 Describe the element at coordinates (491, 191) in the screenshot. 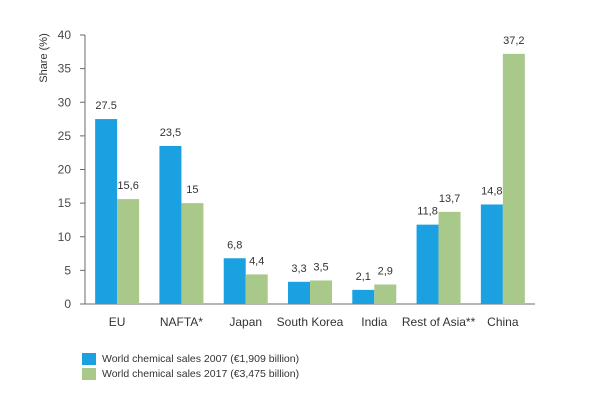

I see `data-label-2007: 14,8` at that location.